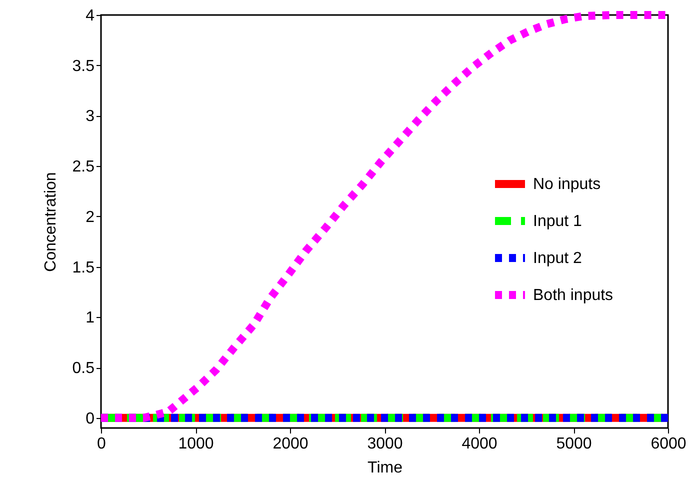 The image size is (697, 490). I want to click on y-tick-label: 2.5, so click(83, 167).